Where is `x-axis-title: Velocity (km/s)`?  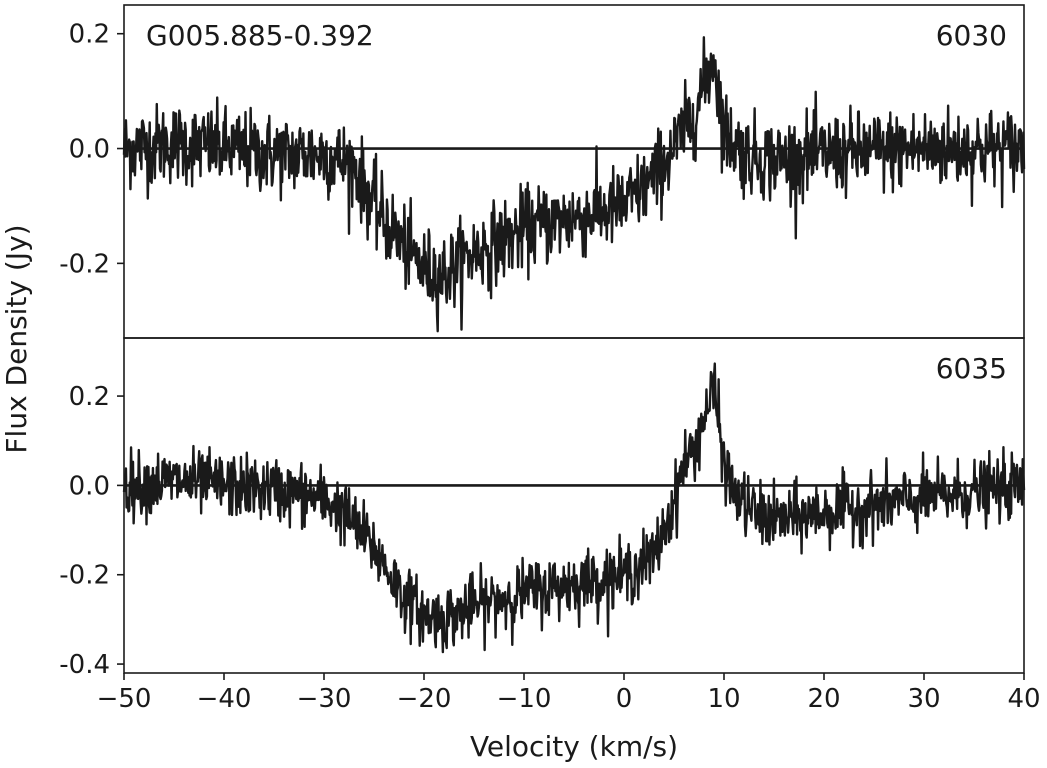
x-axis-title: Velocity (km/s) is located at coordinates (574, 746).